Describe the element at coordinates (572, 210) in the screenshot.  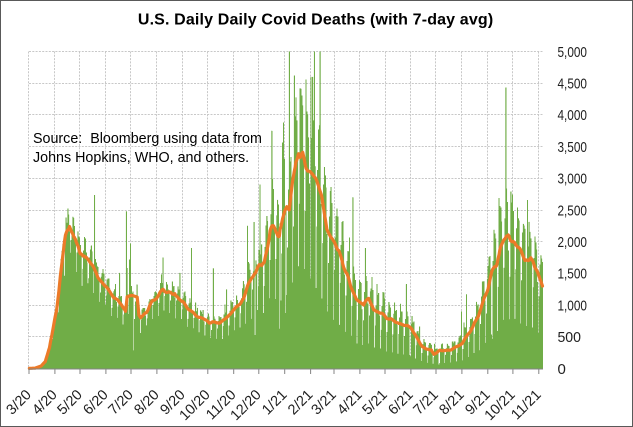
I see `svg-text: 2,500` at that location.